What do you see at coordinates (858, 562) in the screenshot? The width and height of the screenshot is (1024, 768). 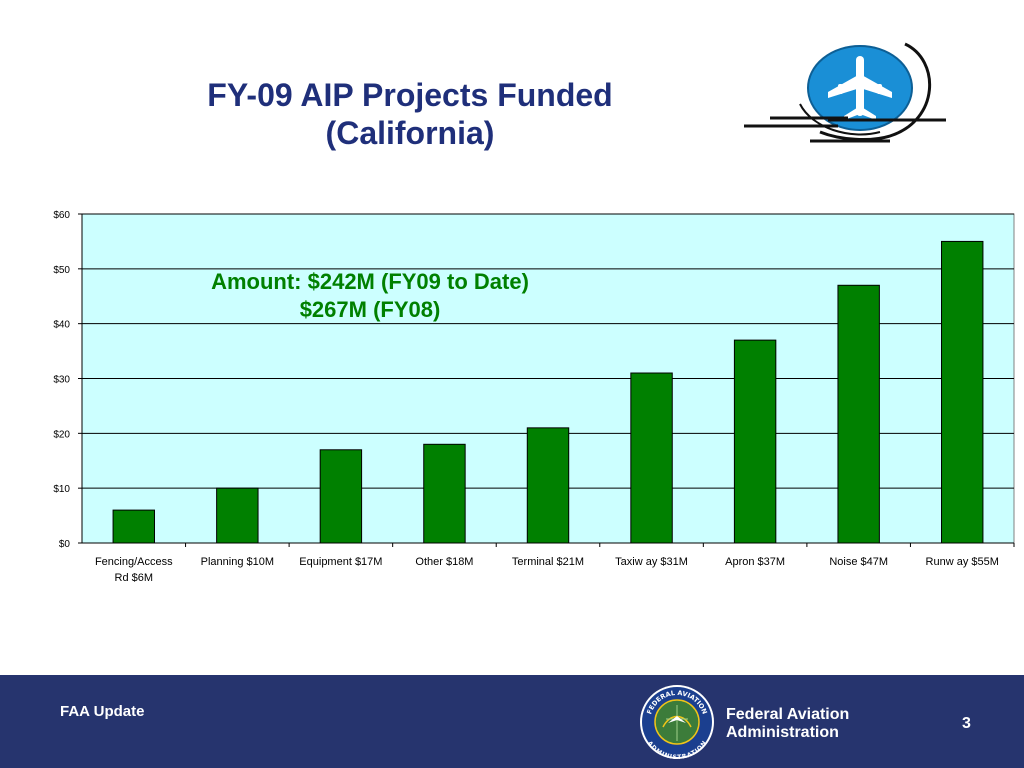 I see `x-tick-label: Noise $47M` at bounding box center [858, 562].